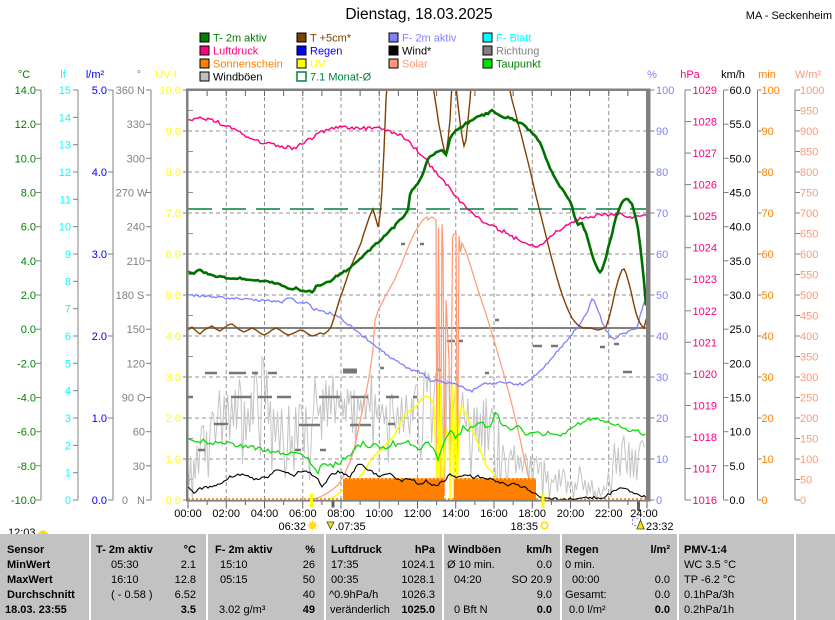 Image resolution: width=835 pixels, height=620 pixels. What do you see at coordinates (136, 159) in the screenshot?
I see `svg-text: 300` at bounding box center [136, 159].